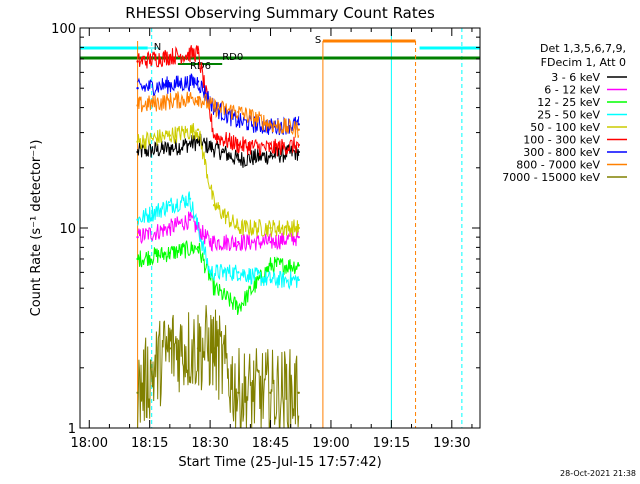  Describe the element at coordinates (558, 165) in the screenshot. I see `legend-label: 800 - 7000 keV` at that location.